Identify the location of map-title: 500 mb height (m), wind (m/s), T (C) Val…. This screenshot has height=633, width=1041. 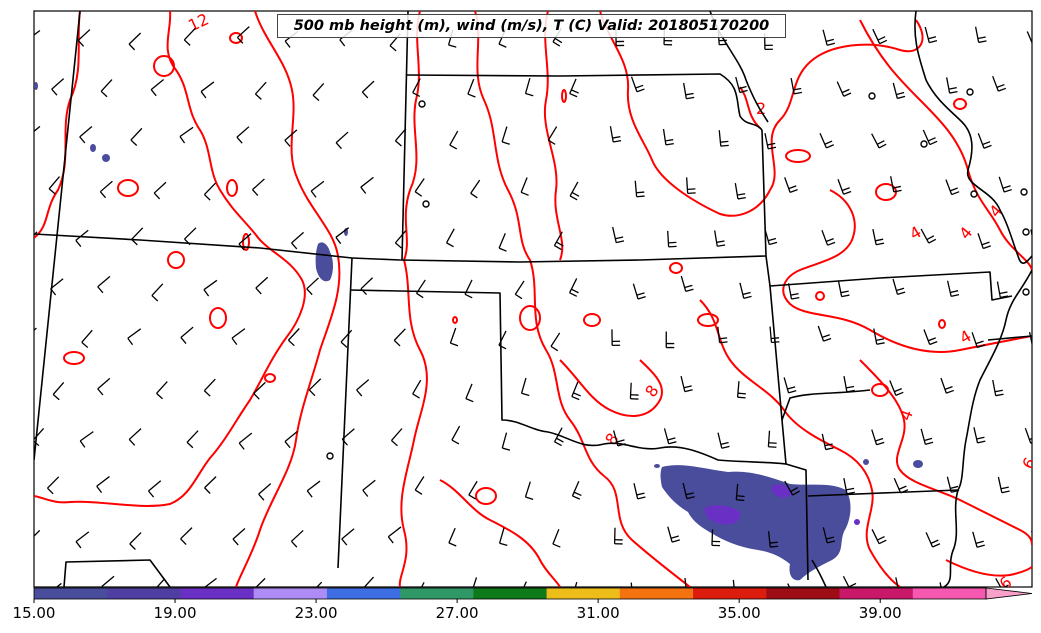
(531, 26).